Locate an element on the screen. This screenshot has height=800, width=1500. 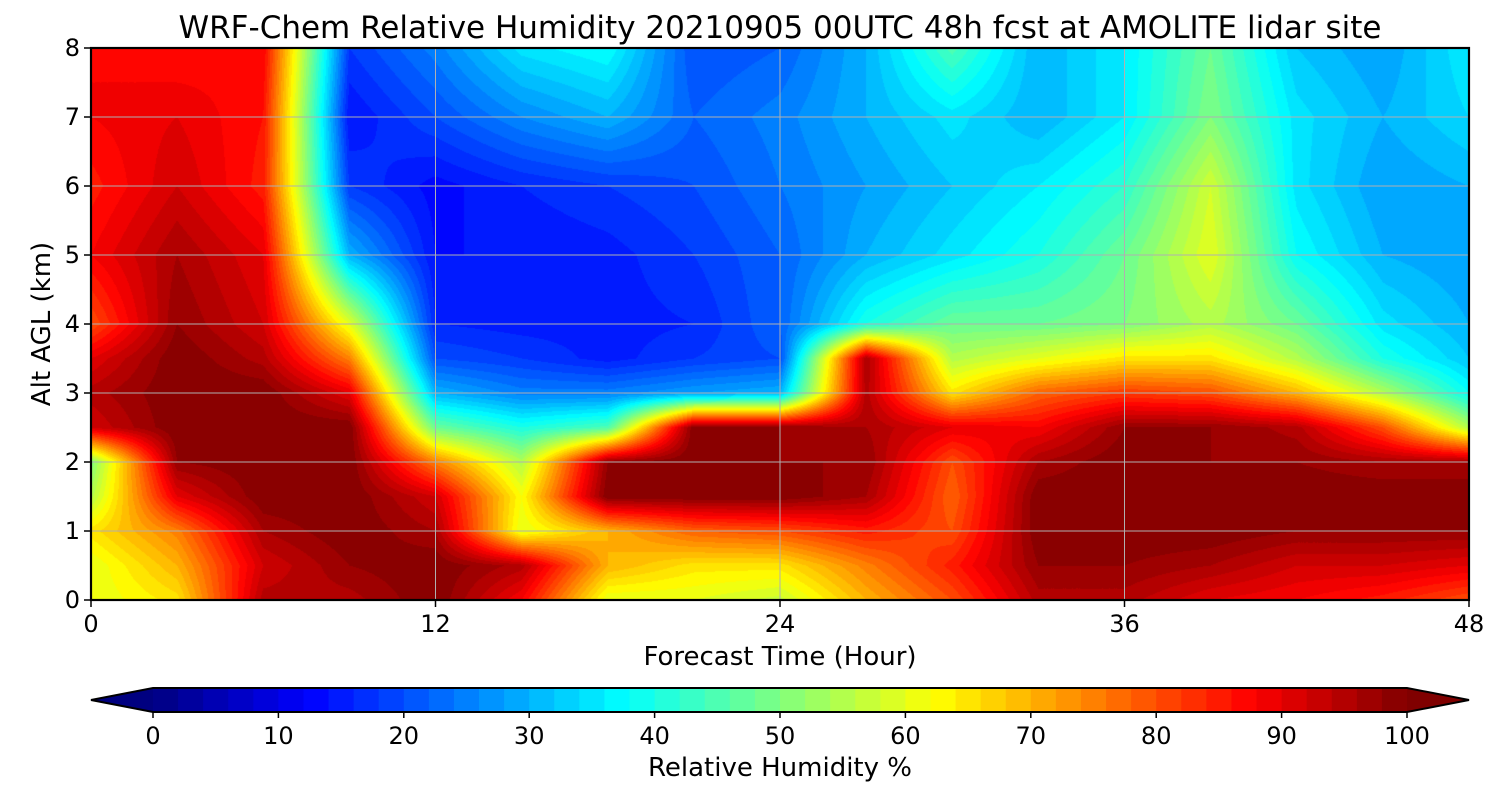
y-tick-label: 7 is located at coordinates (72, 117).